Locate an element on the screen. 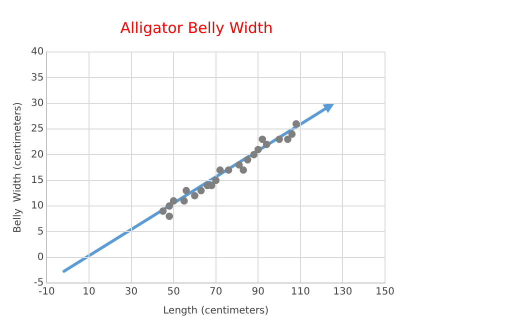 The width and height of the screenshot is (515, 335). x-tick-label: 50 is located at coordinates (173, 292).